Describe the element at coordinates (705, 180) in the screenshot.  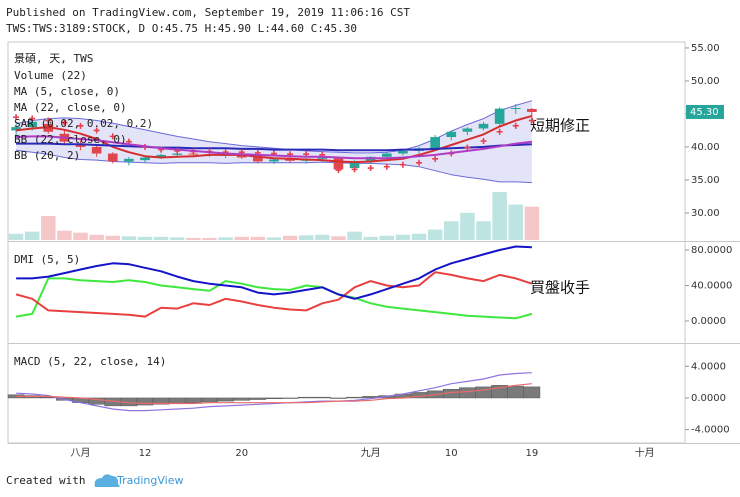
I see `y-tick-label: 35.00` at that location.